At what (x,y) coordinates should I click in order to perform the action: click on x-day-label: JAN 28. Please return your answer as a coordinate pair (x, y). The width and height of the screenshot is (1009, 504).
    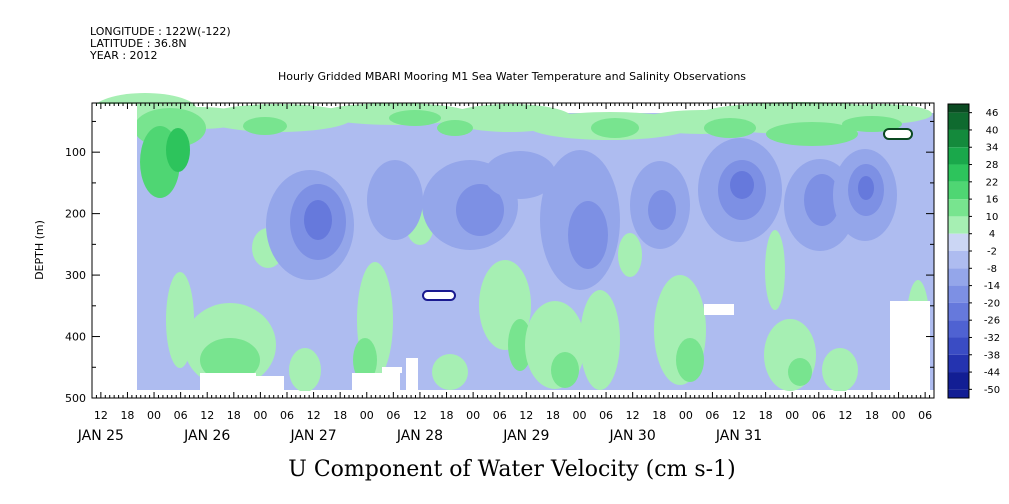
    Looking at the image, I should click on (419, 436).